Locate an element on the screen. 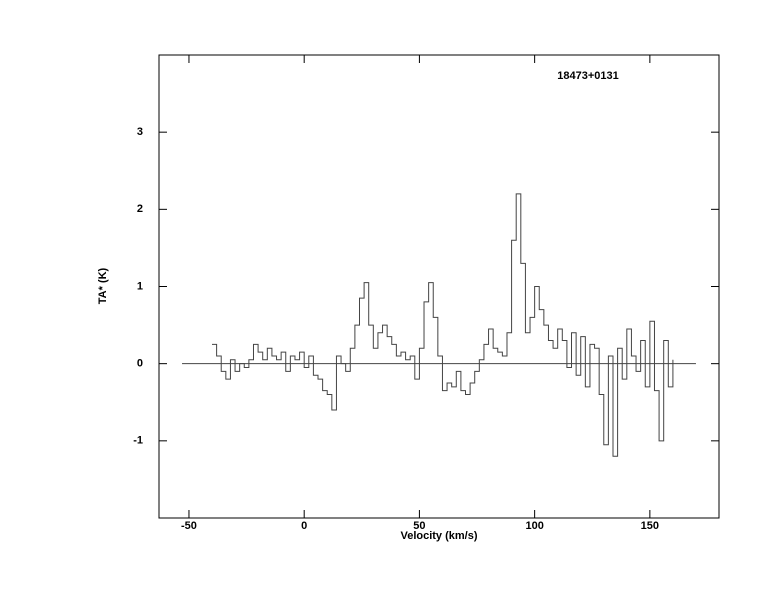 The width and height of the screenshot is (774, 612). y-tick-label: 0 is located at coordinates (140, 364).